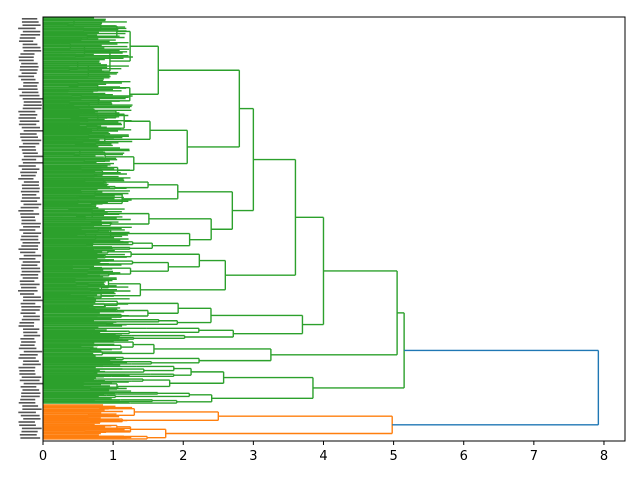  I want to click on leaf-labels, so click(31, 228).